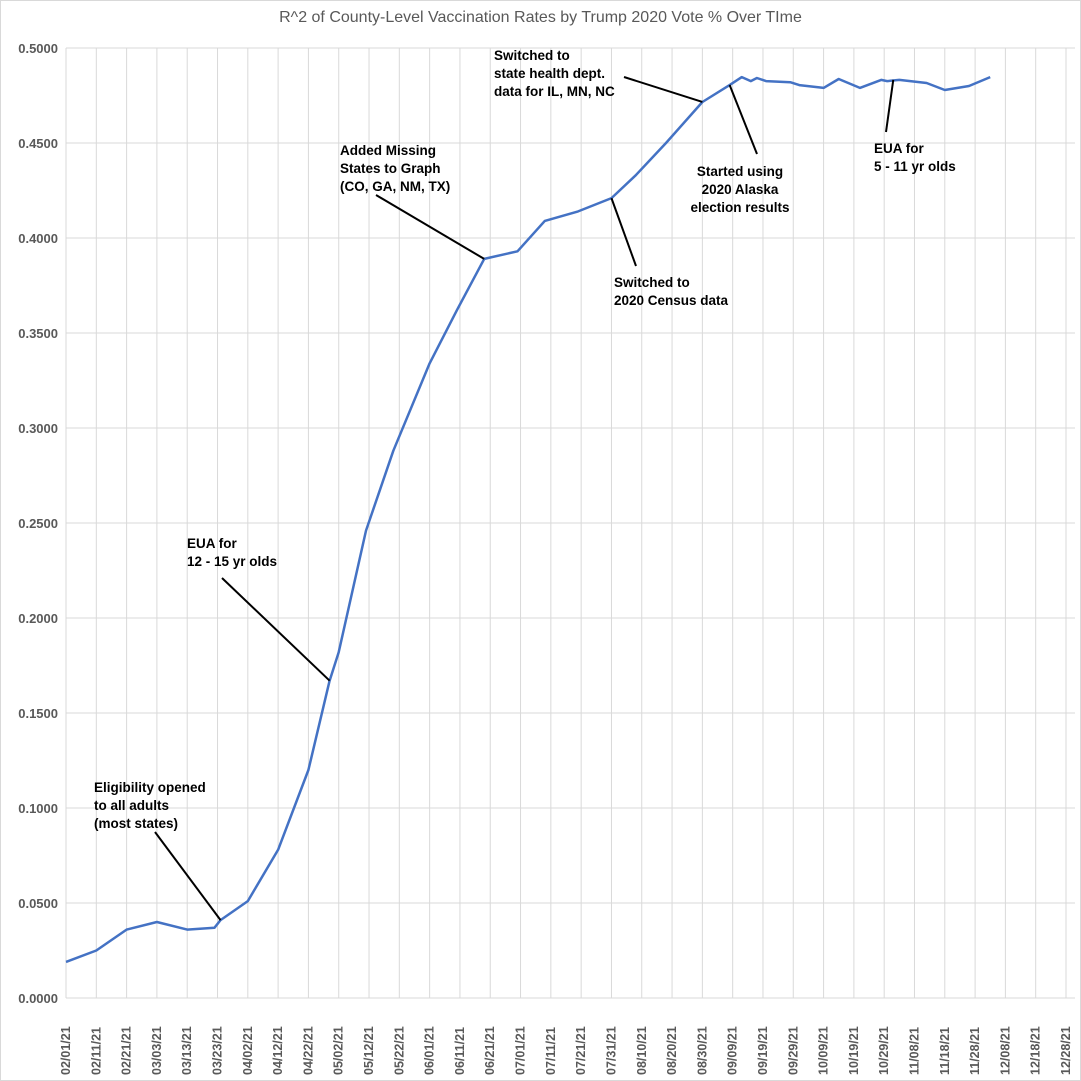 The width and height of the screenshot is (1081, 1081). Describe the element at coordinates (399, 1050) in the screenshot. I see `x-tick-label: 05/22/21` at that location.